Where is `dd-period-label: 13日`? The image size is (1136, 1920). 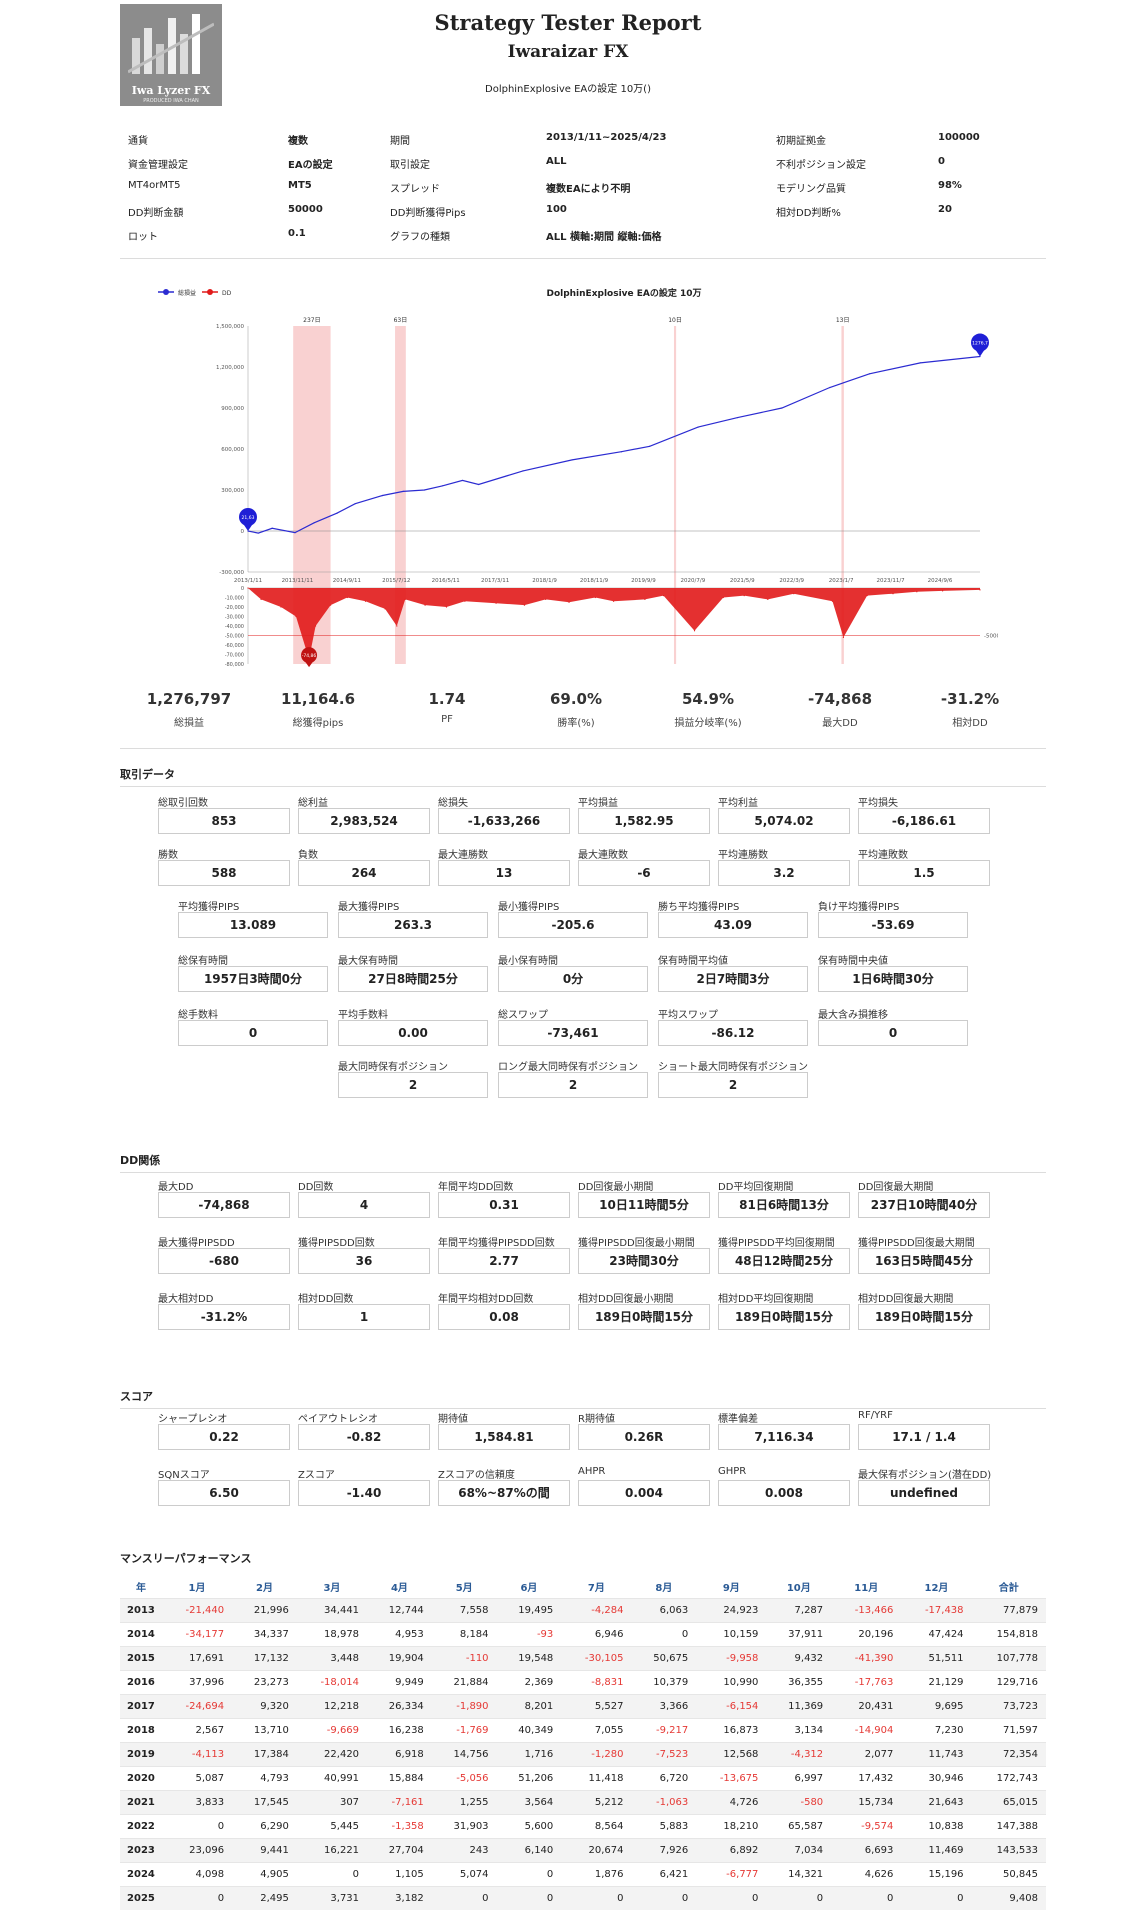
dd-period-label: 13日 is located at coordinates (843, 320).